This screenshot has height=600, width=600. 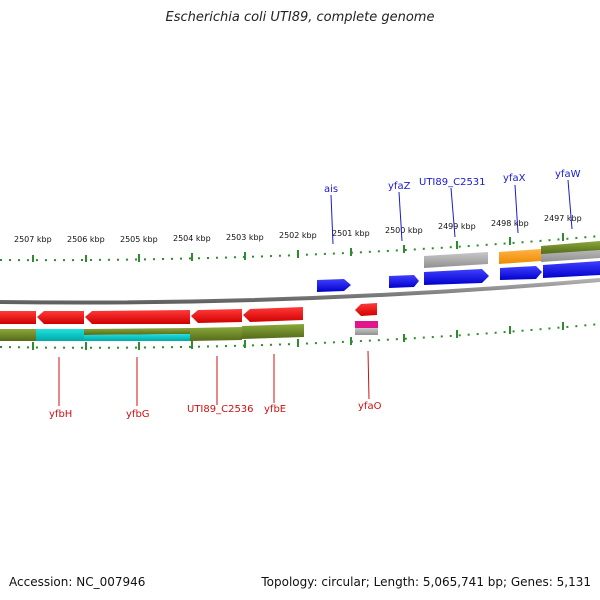 What do you see at coordinates (60, 414) in the screenshot?
I see `gene-label-yfbH: yfbH` at bounding box center [60, 414].